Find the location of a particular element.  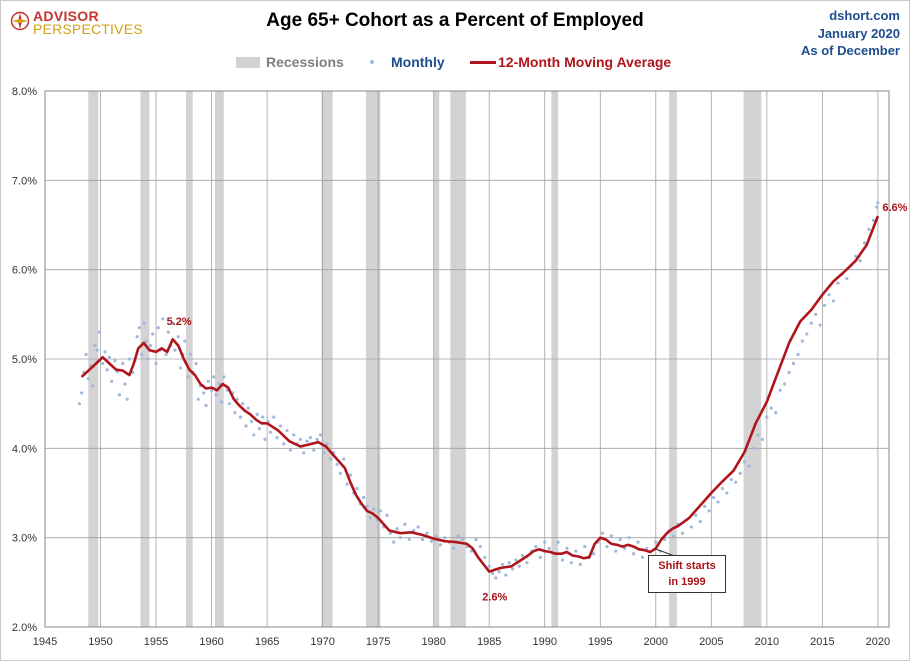

x-tick-label: 1960 is located at coordinates (211, 642).